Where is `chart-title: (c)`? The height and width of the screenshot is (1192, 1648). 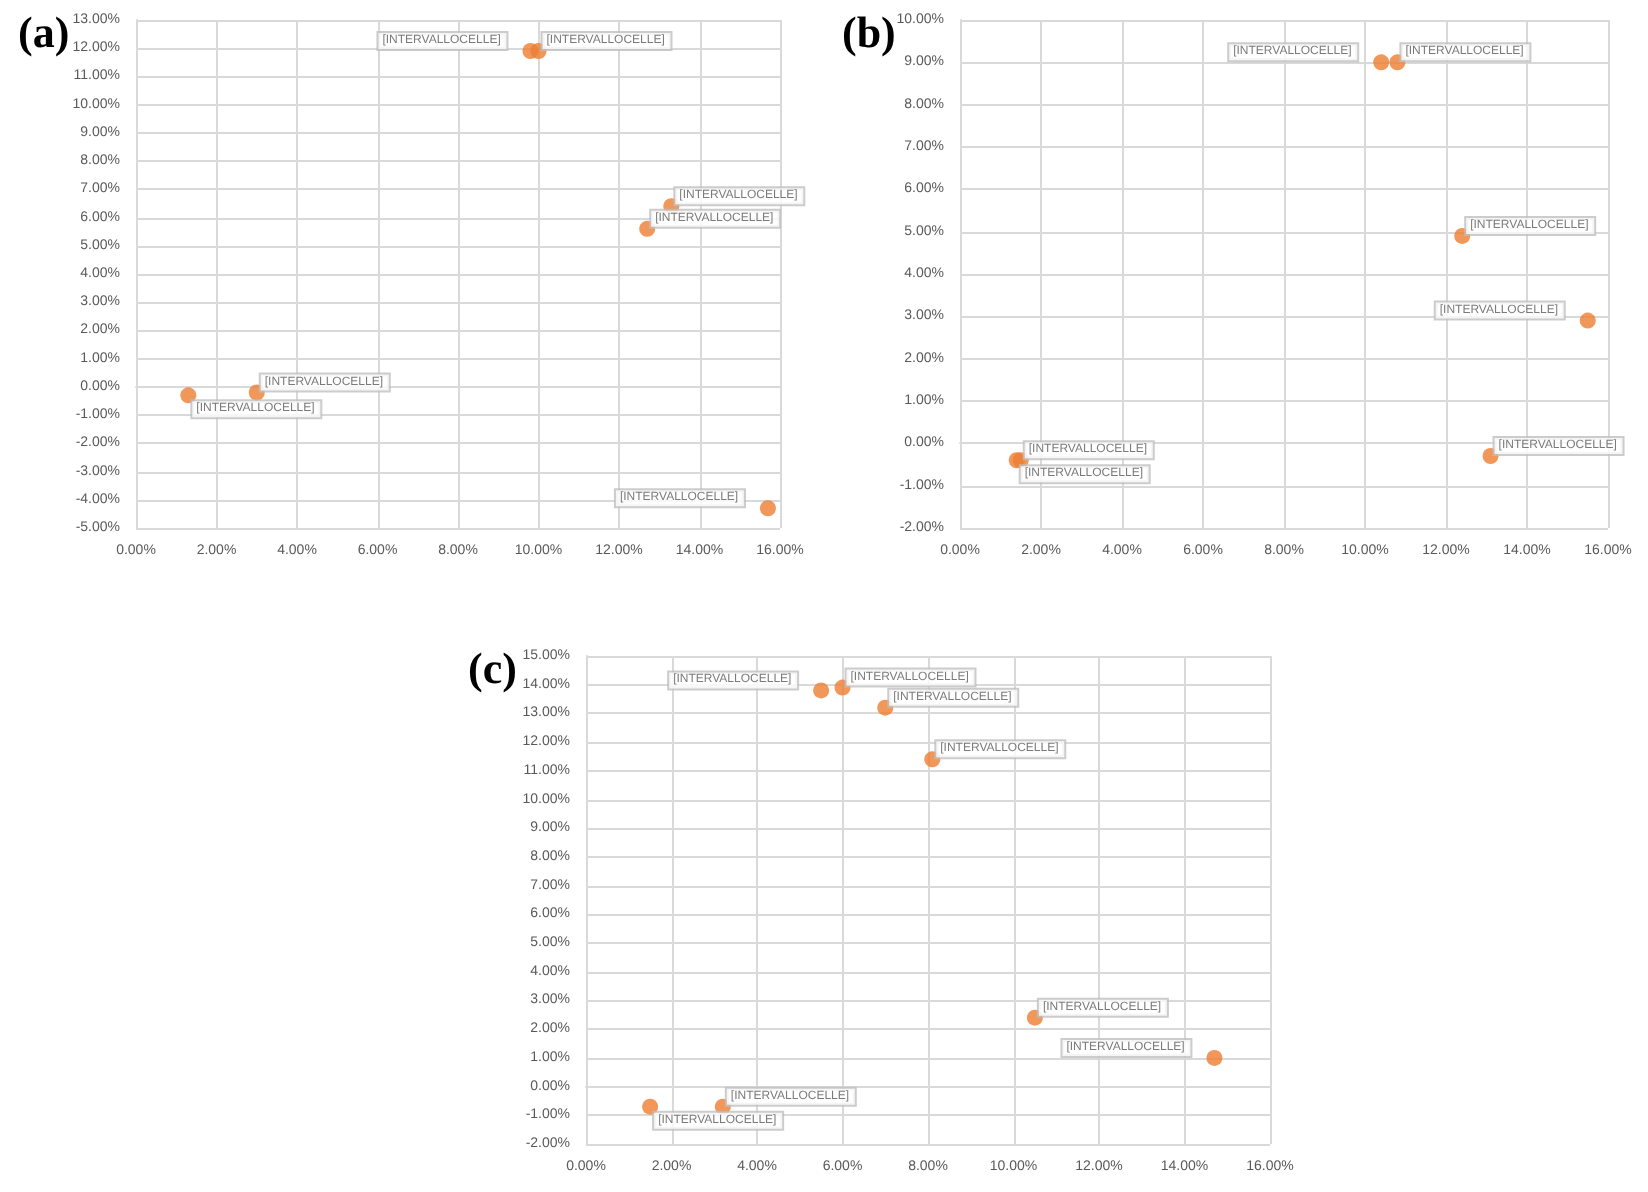 chart-title: (c) is located at coordinates (492, 668).